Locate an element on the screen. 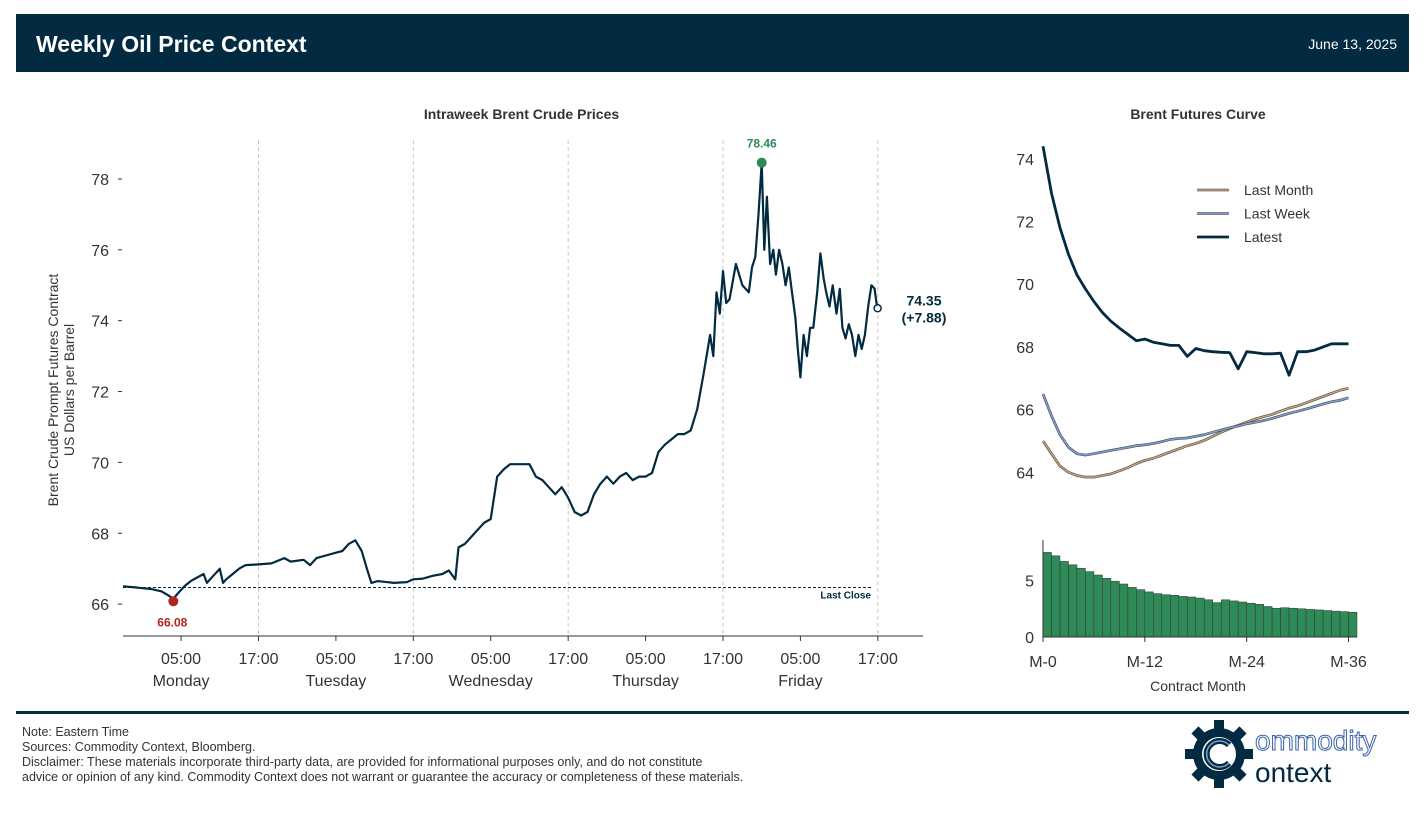 The image size is (1424, 813). curve-chart-title: Brent Futures Curve is located at coordinates (1198, 114).